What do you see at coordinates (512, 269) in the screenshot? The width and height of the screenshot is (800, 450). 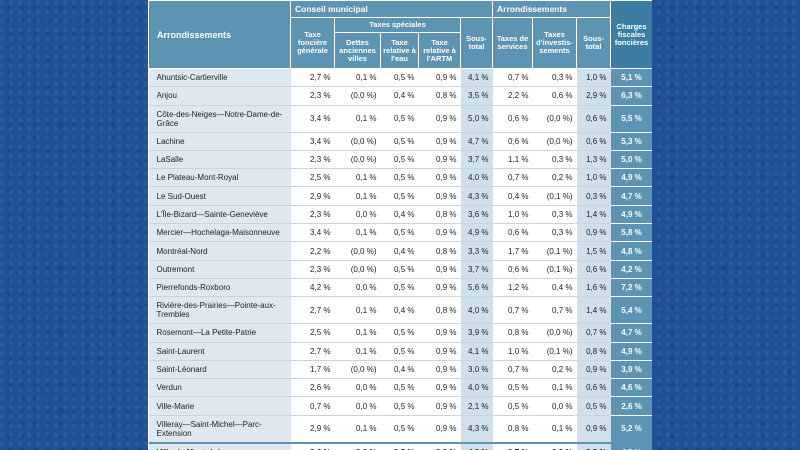 I see `taxes-services-cell: 0,6 %` at bounding box center [512, 269].